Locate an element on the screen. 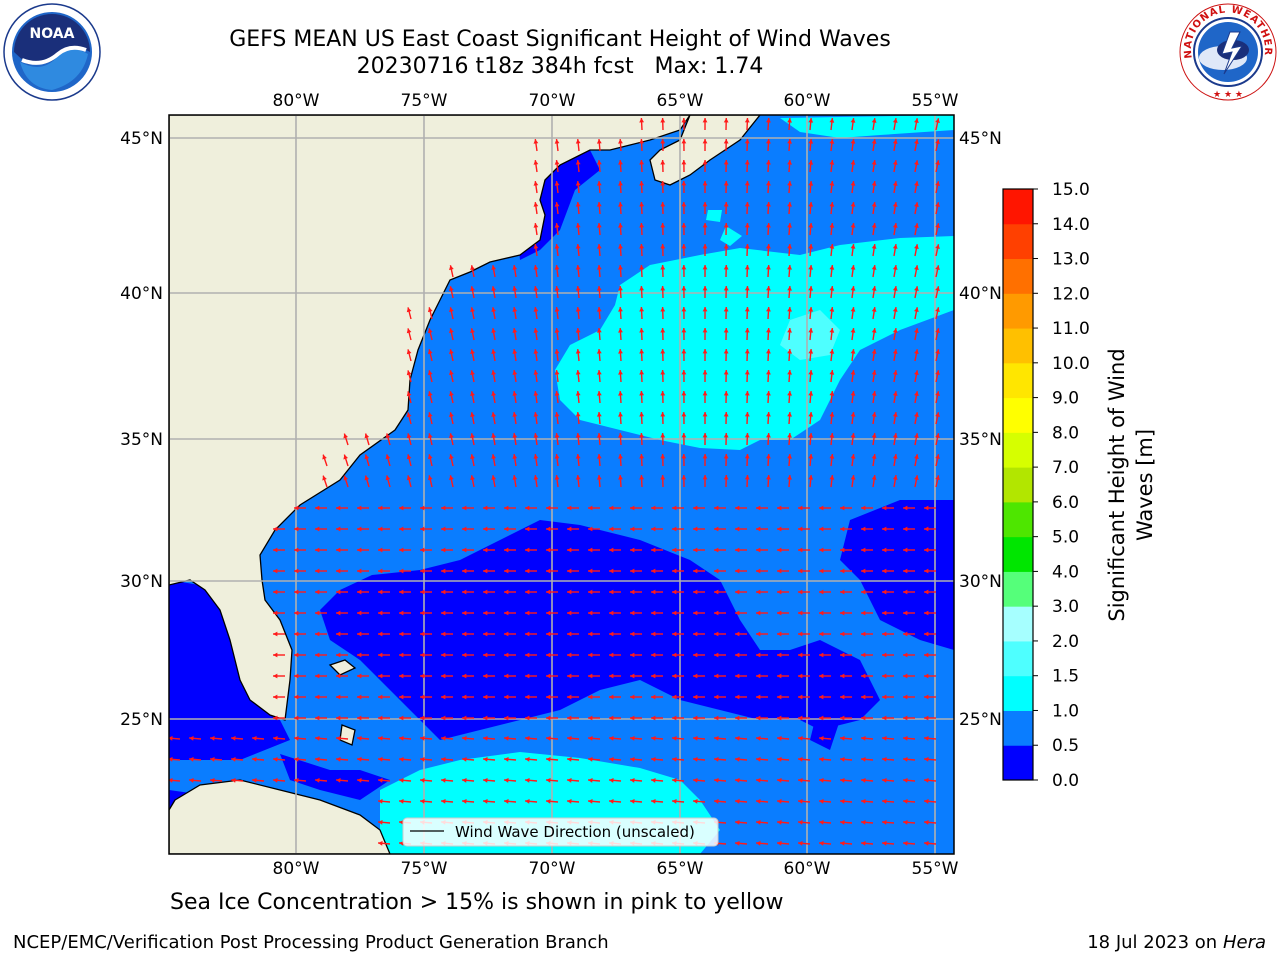 Image resolution: width=1280 pixels, height=960 pixels. lon-label: 80°W is located at coordinates (296, 101).